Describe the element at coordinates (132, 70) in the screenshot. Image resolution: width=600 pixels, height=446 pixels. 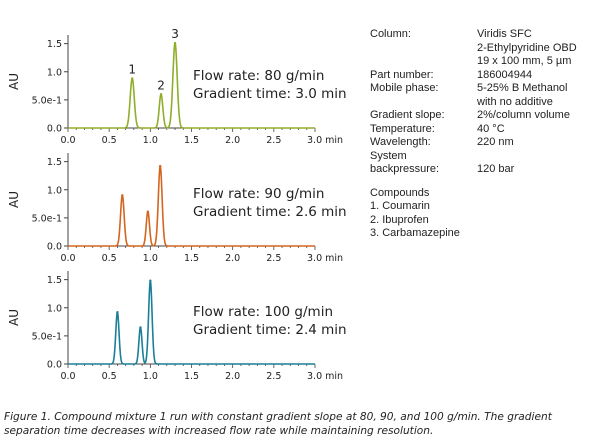
I see `peak-label: 1` at that location.